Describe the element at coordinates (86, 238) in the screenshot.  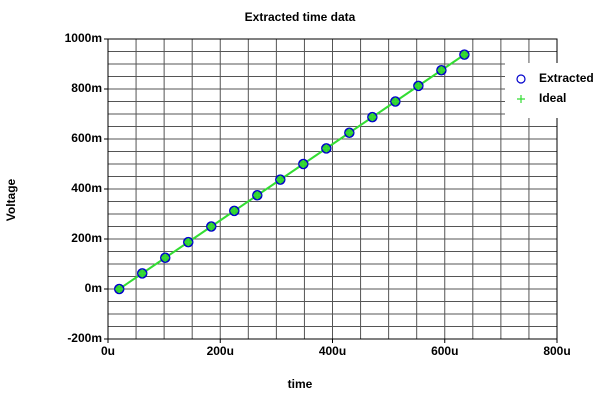
I see `y-tick-label: 200m` at that location.